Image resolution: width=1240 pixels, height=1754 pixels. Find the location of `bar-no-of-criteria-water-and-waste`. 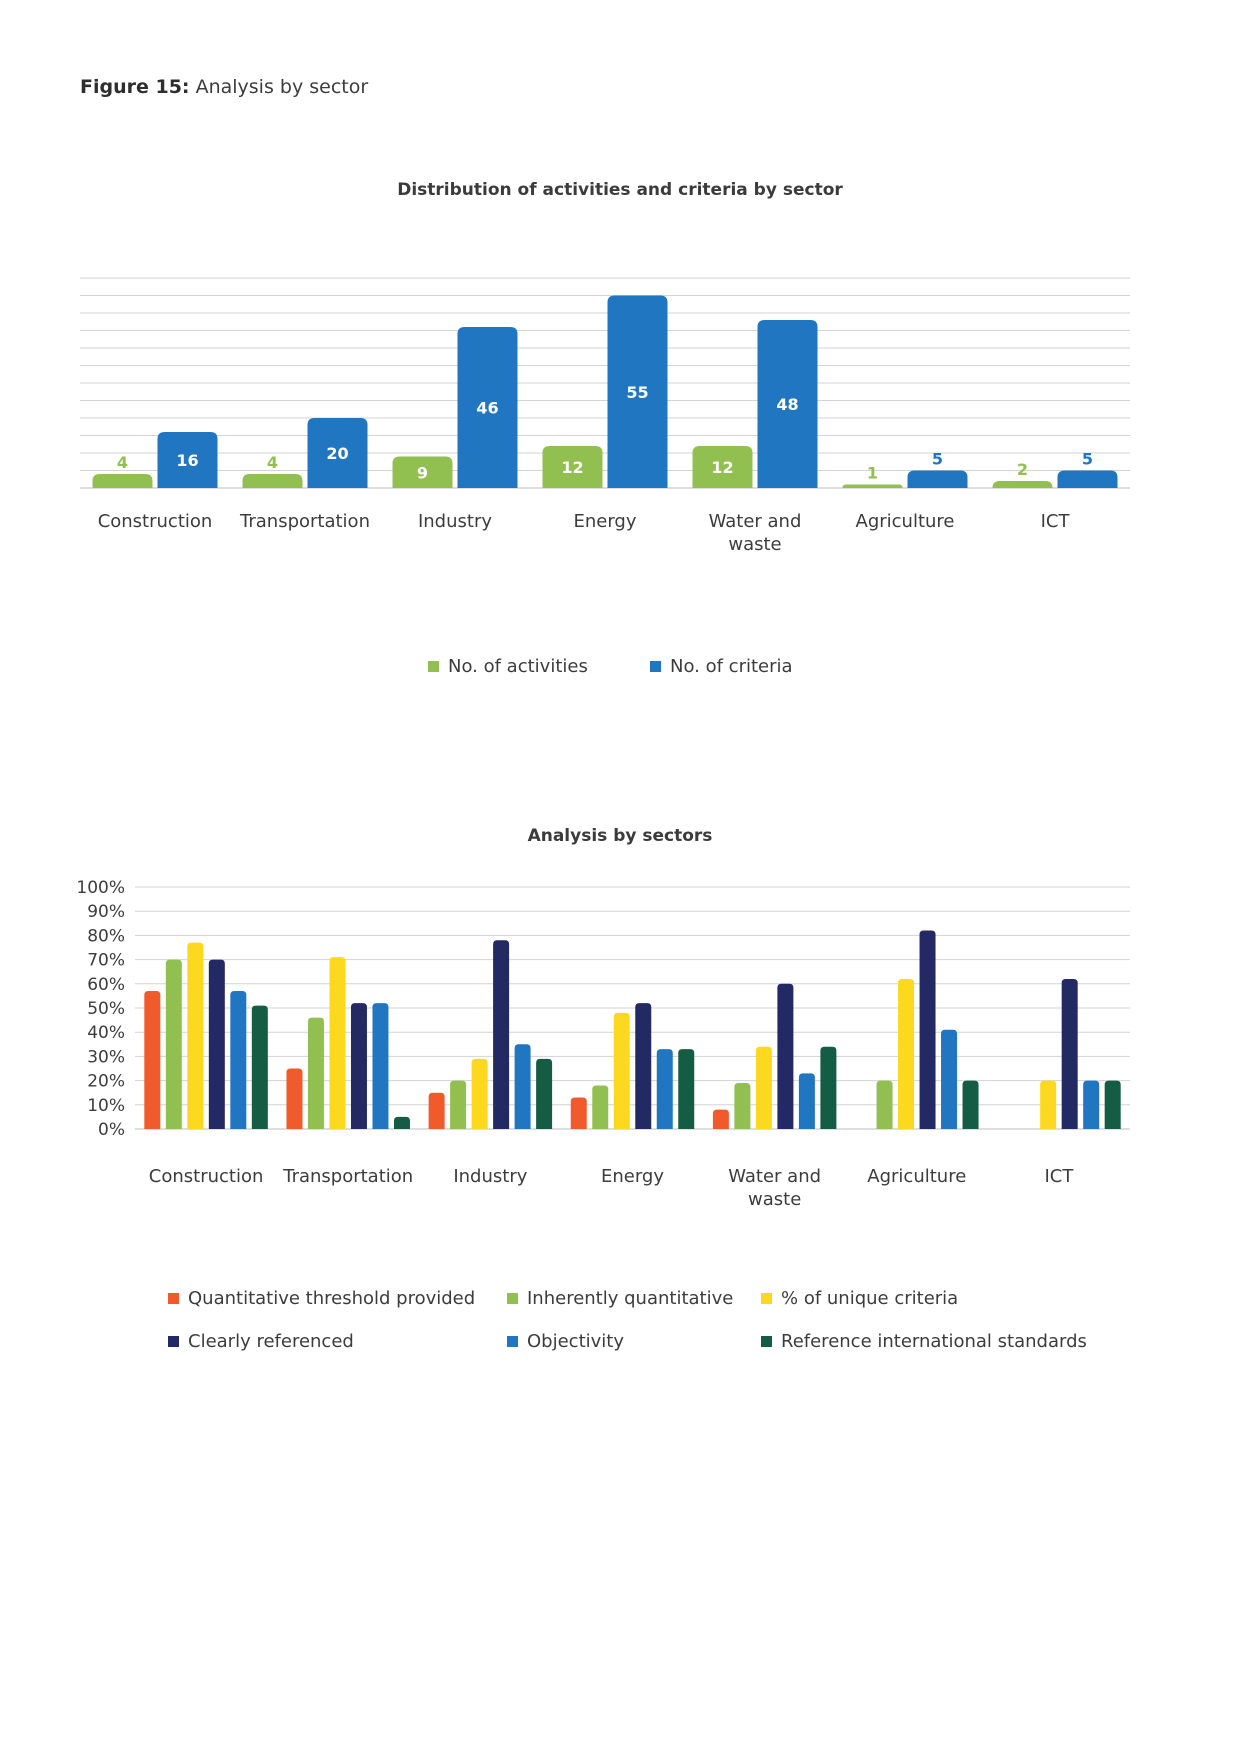

bar-no-of-criteria-water-and-waste is located at coordinates (787, 404).